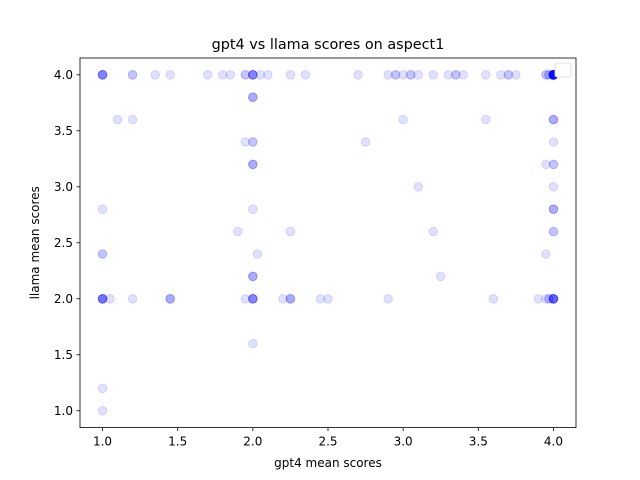  What do you see at coordinates (63, 299) in the screenshot?
I see `y-tick-label: 2.0` at bounding box center [63, 299].